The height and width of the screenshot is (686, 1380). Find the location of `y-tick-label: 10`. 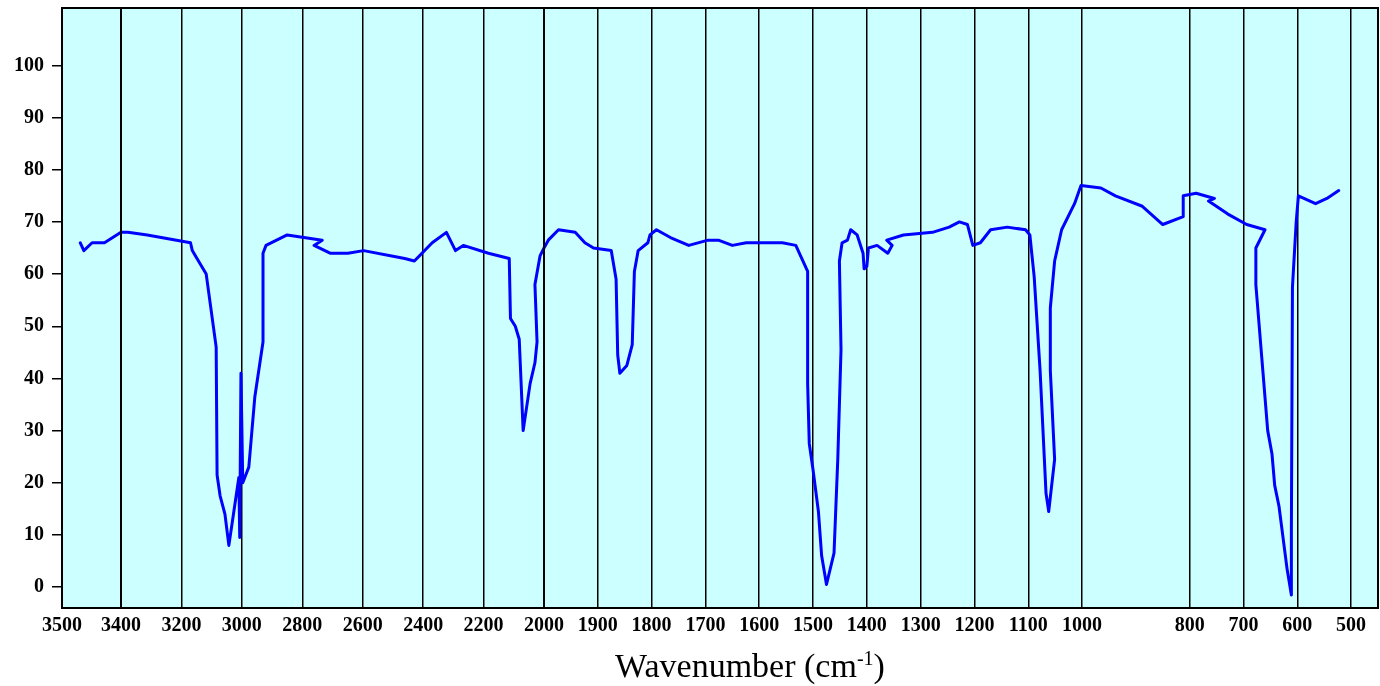

y-tick-label: 10 is located at coordinates (34, 533).